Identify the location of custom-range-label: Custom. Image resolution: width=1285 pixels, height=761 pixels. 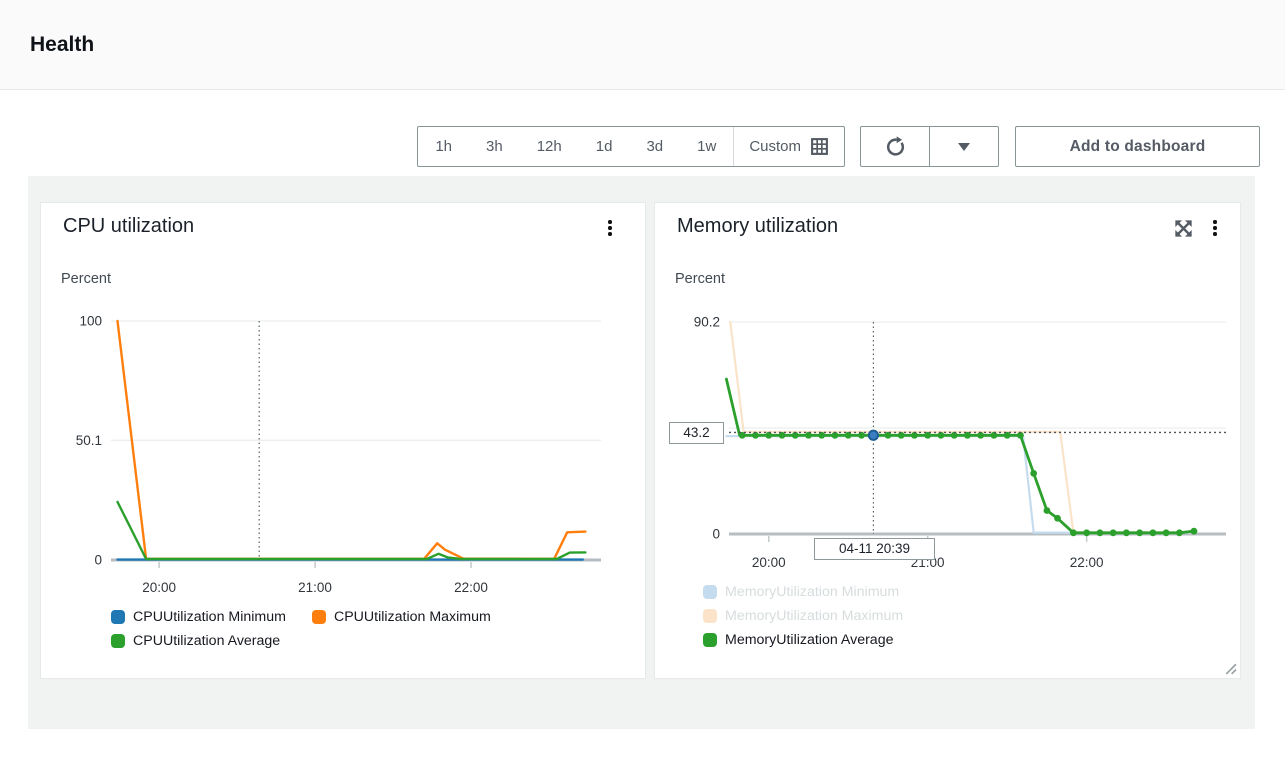
(775, 146).